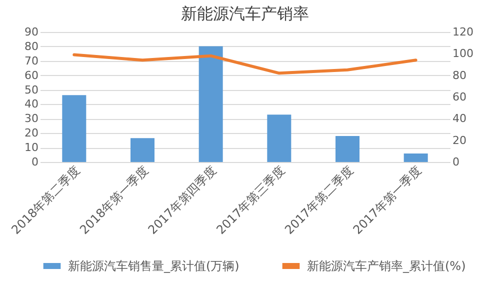 The height and width of the screenshot is (291, 483). Describe the element at coordinates (31, 32) in the screenshot. I see `y-tick-label: 90` at that location.